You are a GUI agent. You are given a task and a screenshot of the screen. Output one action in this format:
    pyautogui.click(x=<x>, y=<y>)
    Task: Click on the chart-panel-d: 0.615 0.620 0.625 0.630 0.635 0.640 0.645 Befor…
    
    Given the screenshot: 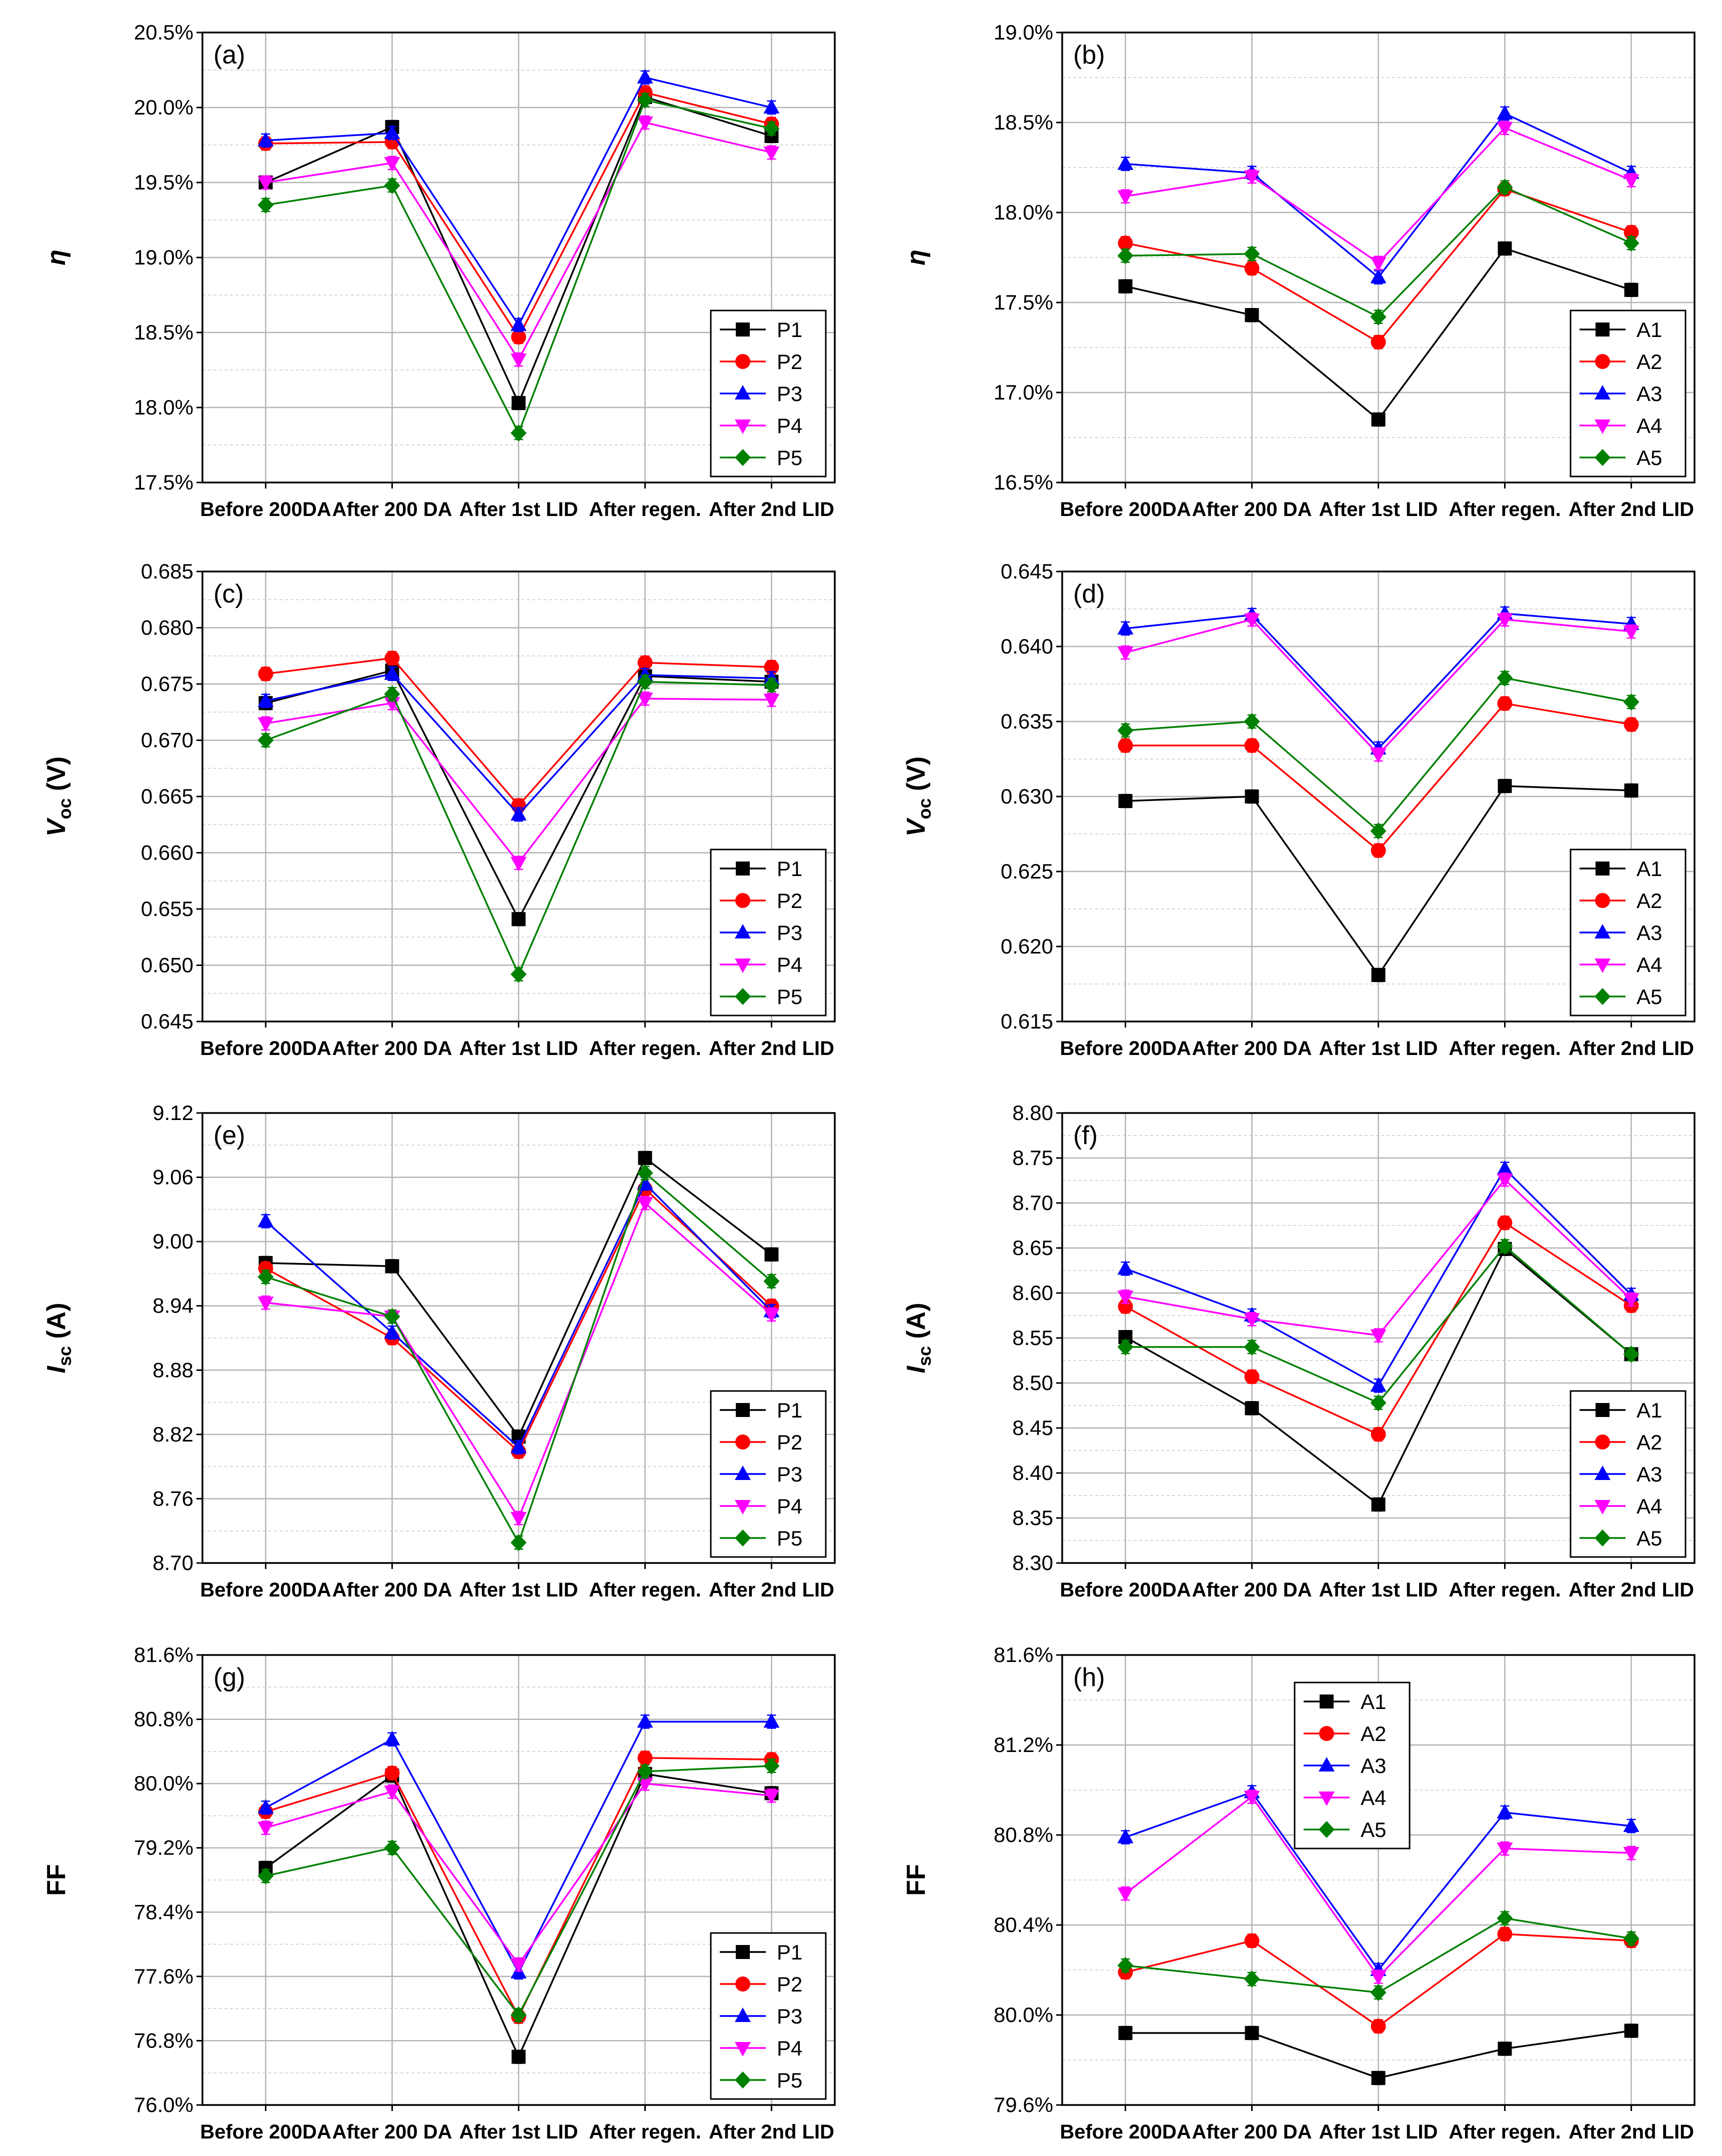 What is the action you would take?
    pyautogui.click(x=1299, y=810)
    